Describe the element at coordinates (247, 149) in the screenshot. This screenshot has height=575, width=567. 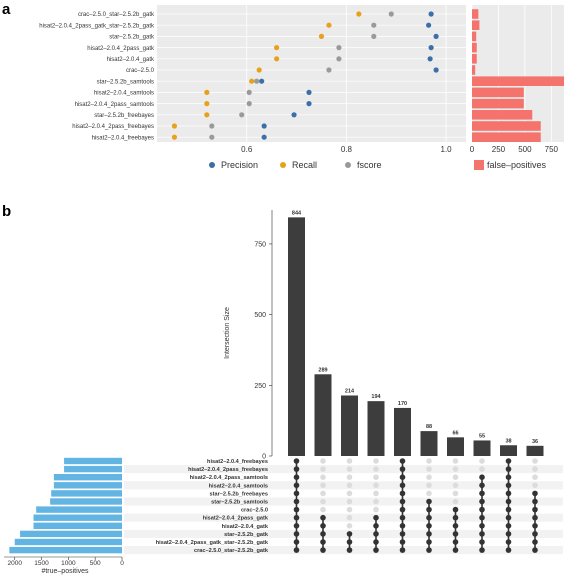
I see `dot-x-tick-label: 0.6` at that location.